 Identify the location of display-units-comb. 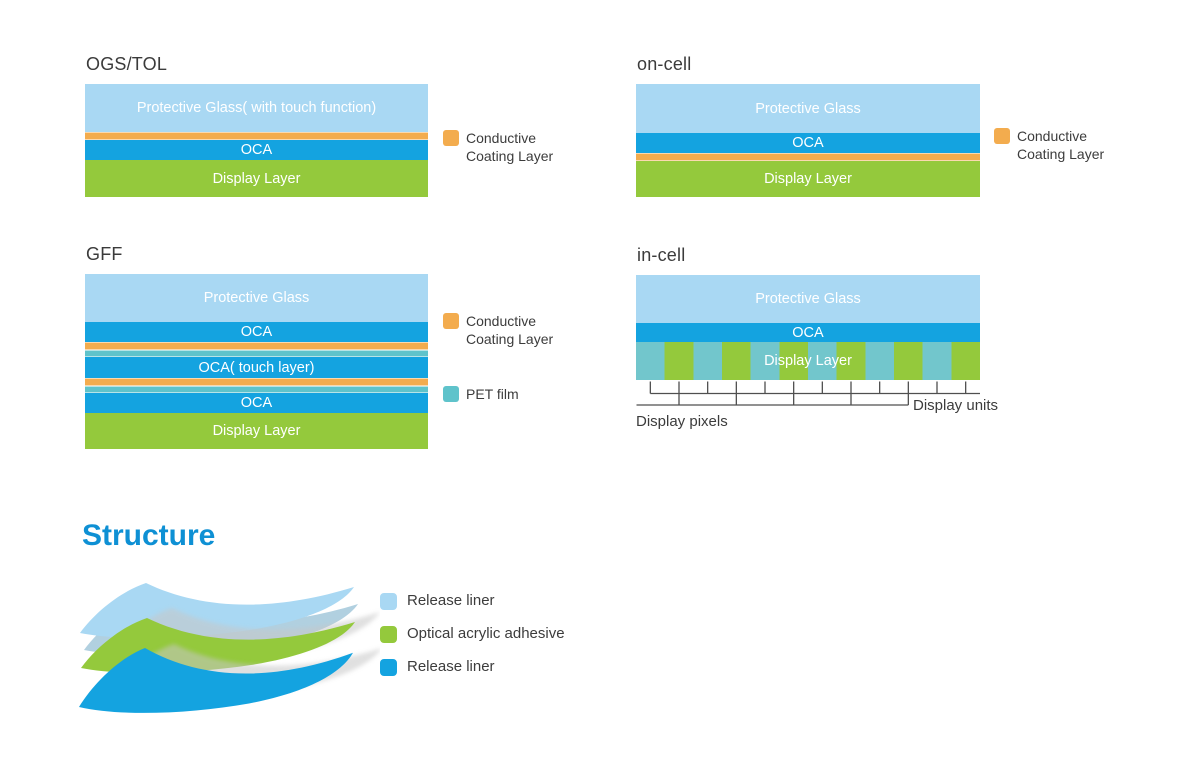
(808, 393).